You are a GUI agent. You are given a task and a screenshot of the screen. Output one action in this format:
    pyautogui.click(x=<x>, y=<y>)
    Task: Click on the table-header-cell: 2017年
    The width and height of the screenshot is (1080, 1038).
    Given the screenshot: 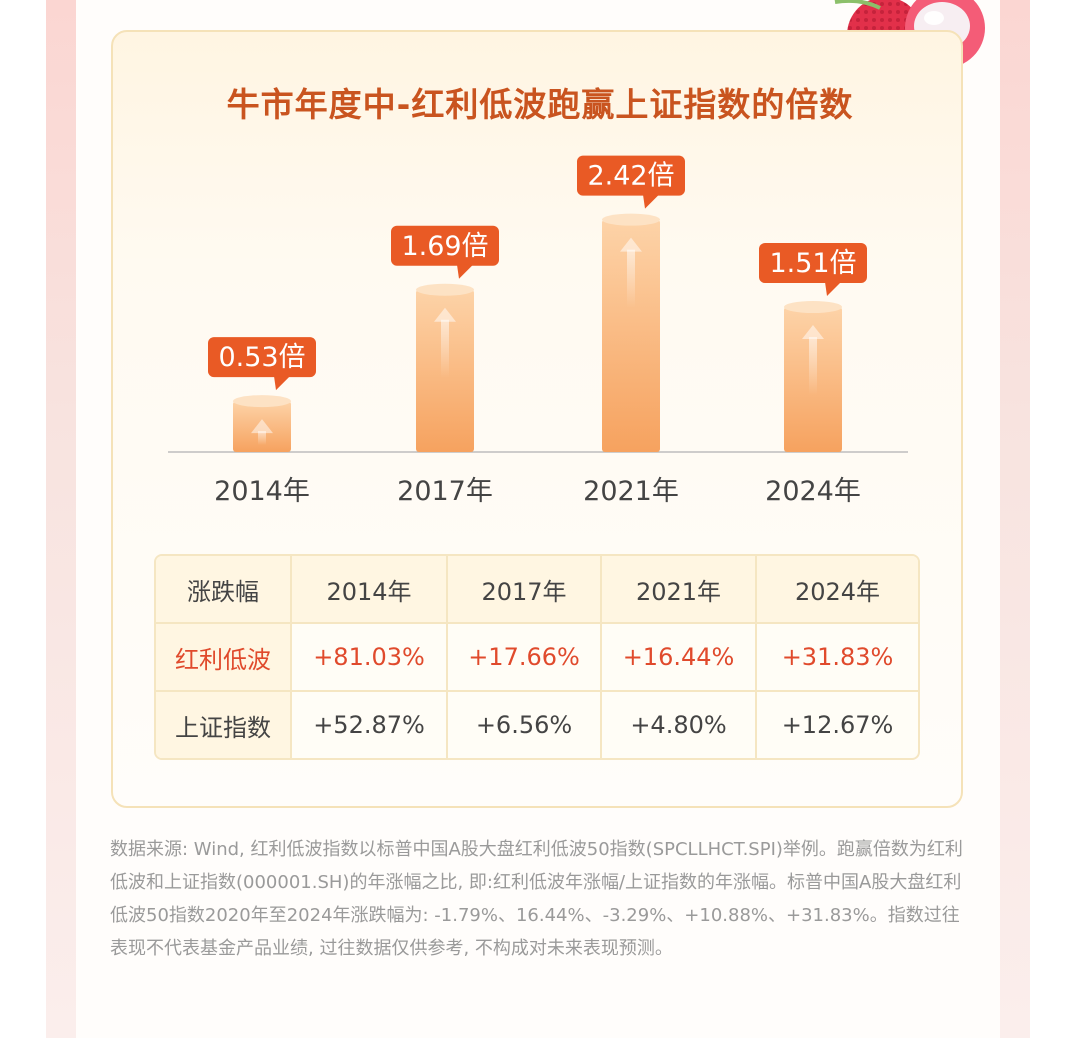 What is the action you would take?
    pyautogui.click(x=525, y=590)
    